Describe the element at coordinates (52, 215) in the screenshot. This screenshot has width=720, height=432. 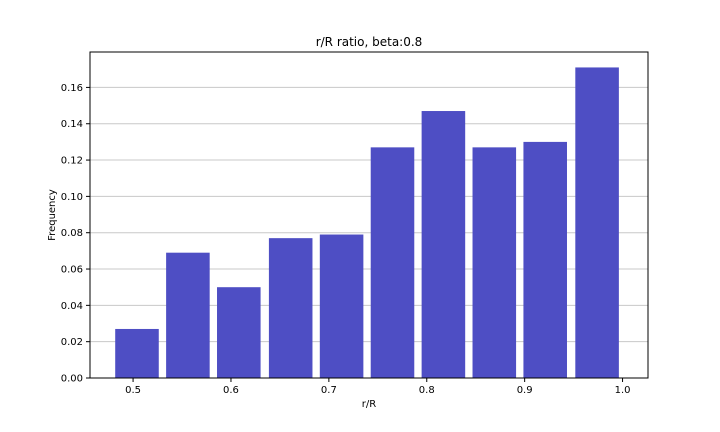
I see `y-axis-label: Frequency` at that location.